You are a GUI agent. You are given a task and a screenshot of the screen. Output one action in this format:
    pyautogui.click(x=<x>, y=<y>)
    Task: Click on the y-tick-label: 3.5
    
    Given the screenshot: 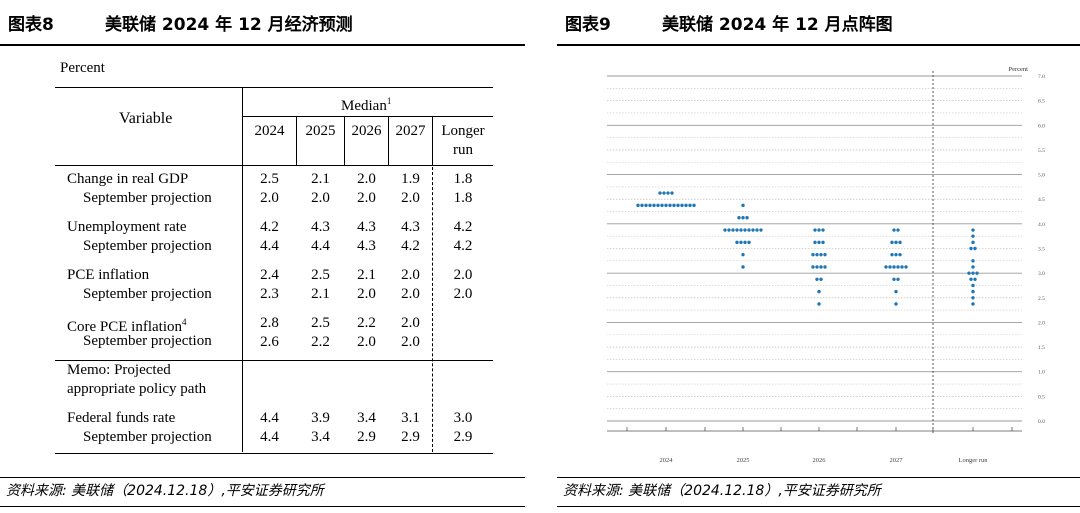 What is the action you would take?
    pyautogui.click(x=1041, y=250)
    